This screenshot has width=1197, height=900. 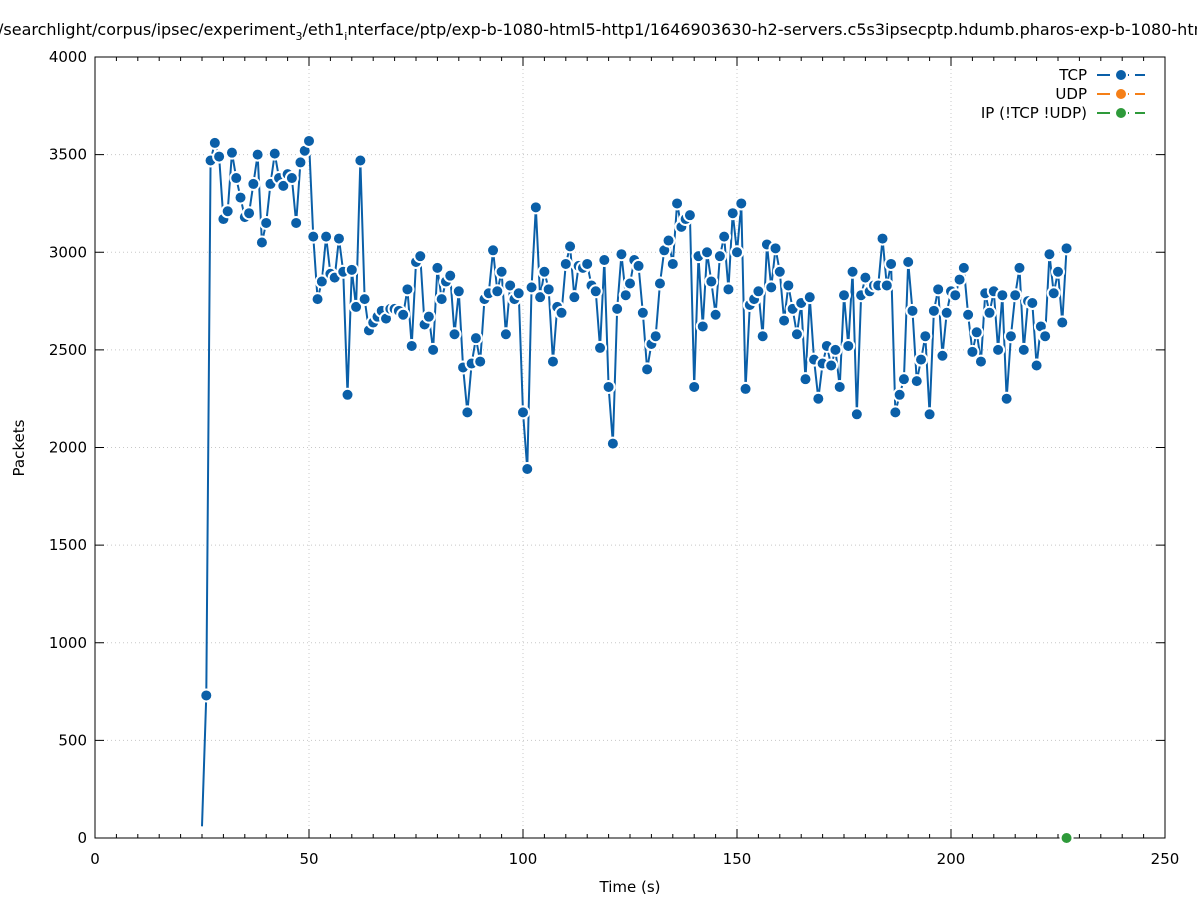 I want to click on chart-title-subscript: i, so click(x=345, y=36).